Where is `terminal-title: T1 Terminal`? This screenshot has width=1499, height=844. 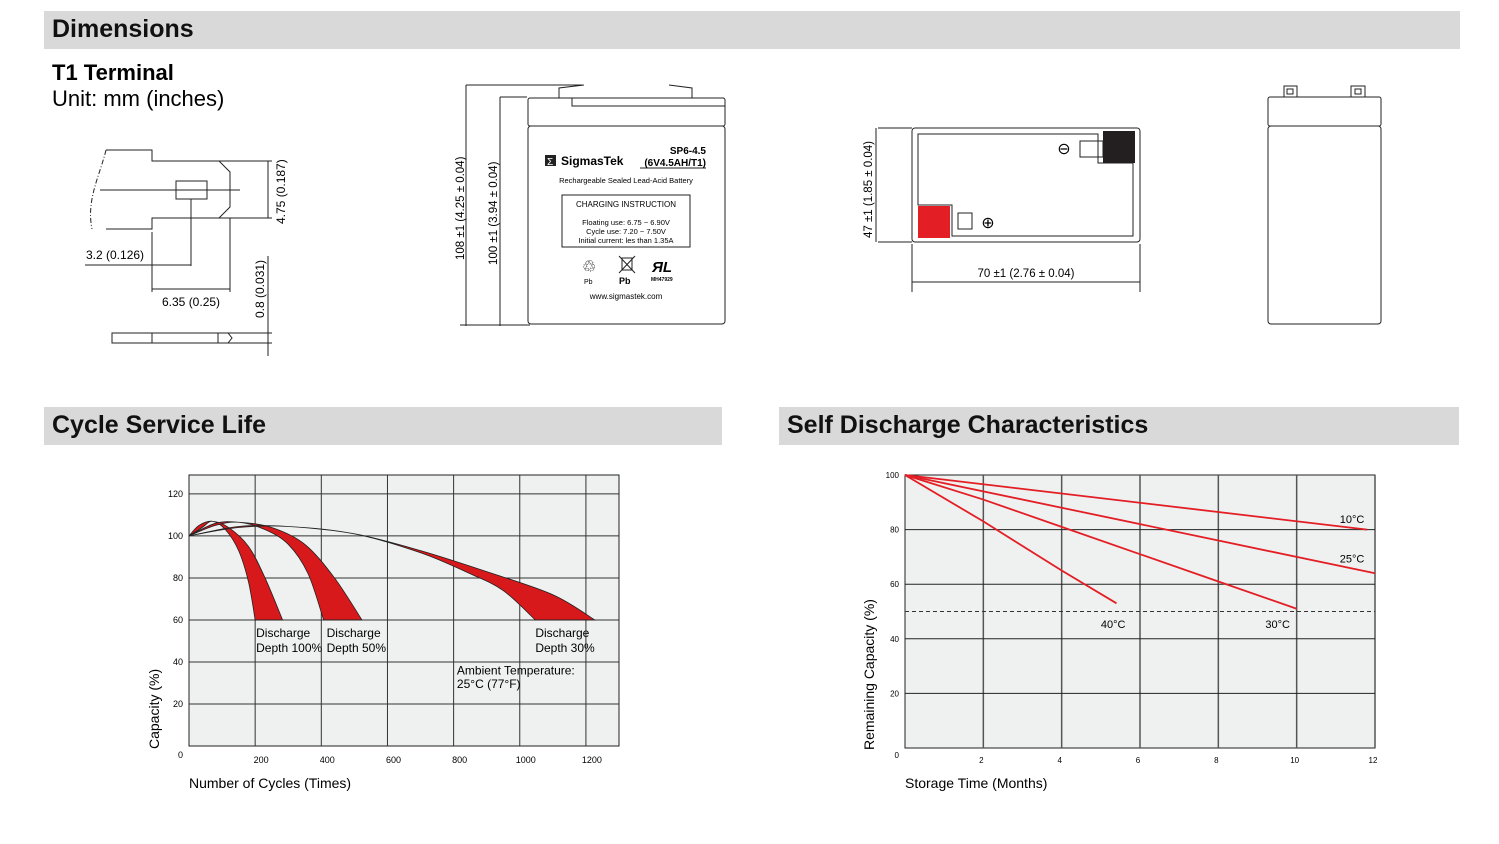 terminal-title: T1 Terminal is located at coordinates (113, 72).